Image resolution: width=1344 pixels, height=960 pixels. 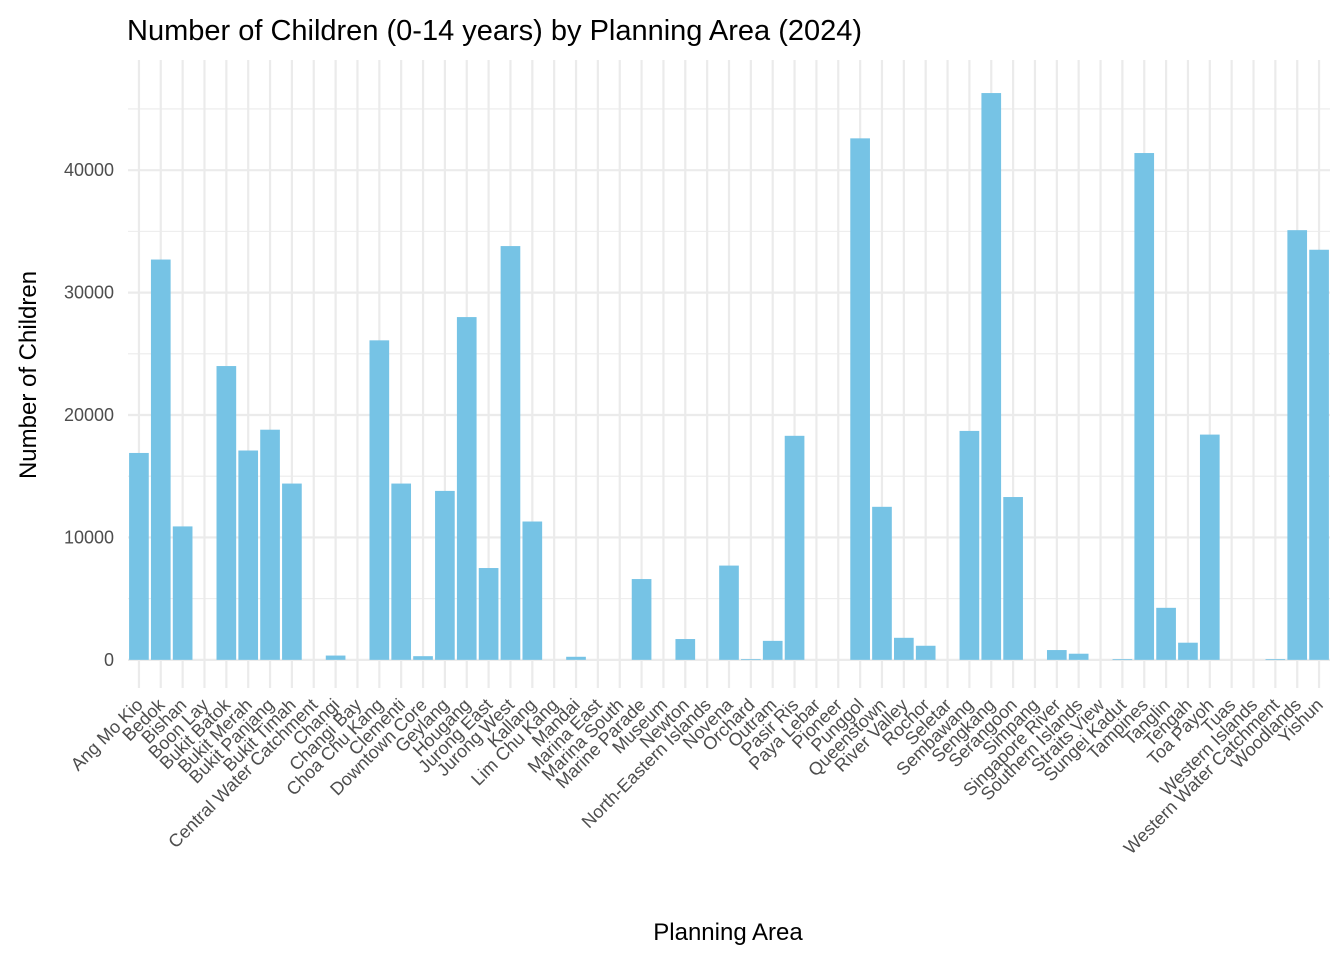 What do you see at coordinates (1297, 445) in the screenshot?
I see `bar-woodlands` at bounding box center [1297, 445].